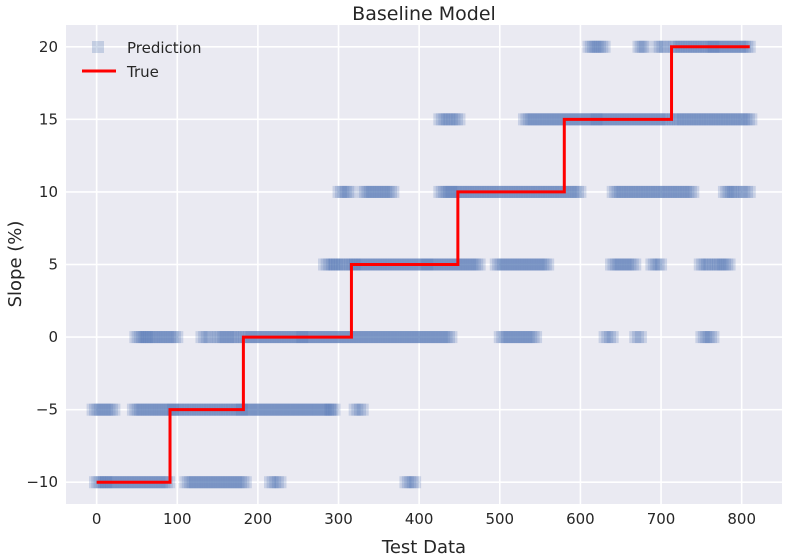 The height and width of the screenshot is (560, 788). What do you see at coordinates (47, 410) in the screenshot?
I see `y-tick-label: −5` at bounding box center [47, 410].